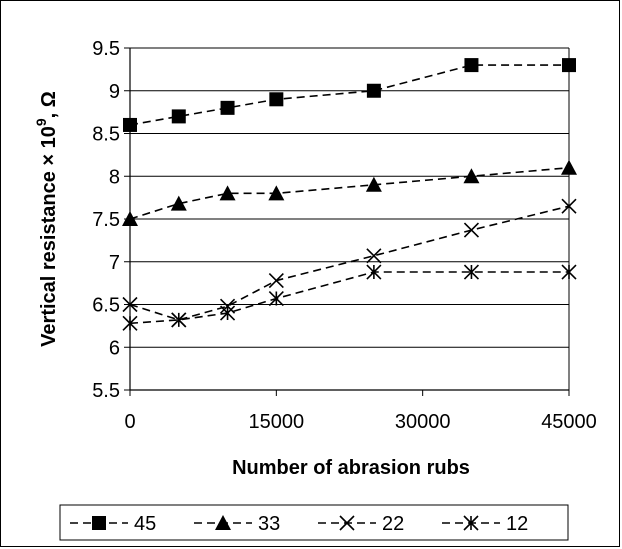 This screenshot has height=549, width=622. I want to click on y-tick-label: 9.5, so click(106, 49).